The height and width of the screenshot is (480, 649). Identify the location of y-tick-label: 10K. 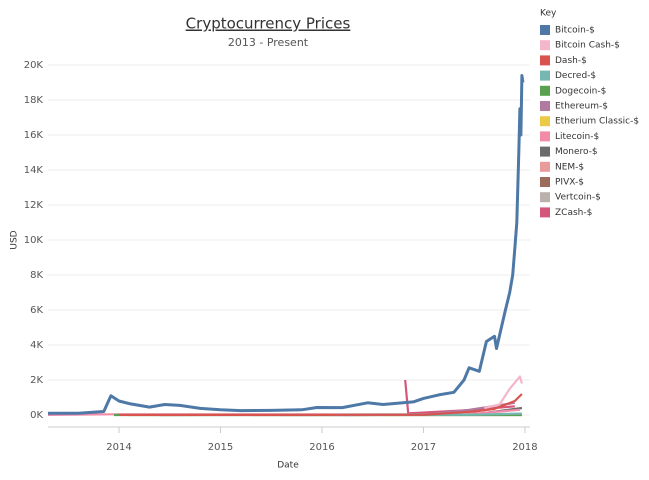
(34, 240).